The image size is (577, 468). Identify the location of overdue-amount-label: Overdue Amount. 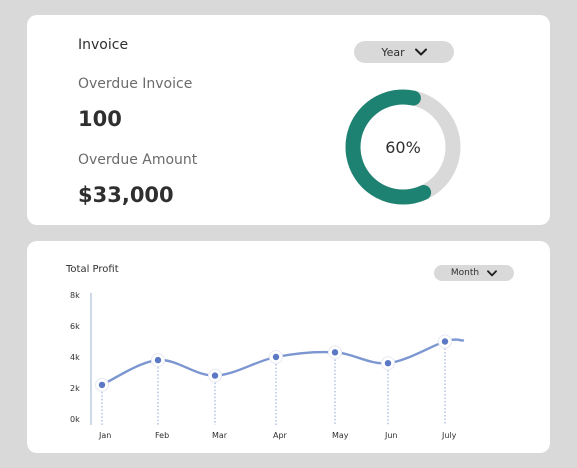
(138, 160).